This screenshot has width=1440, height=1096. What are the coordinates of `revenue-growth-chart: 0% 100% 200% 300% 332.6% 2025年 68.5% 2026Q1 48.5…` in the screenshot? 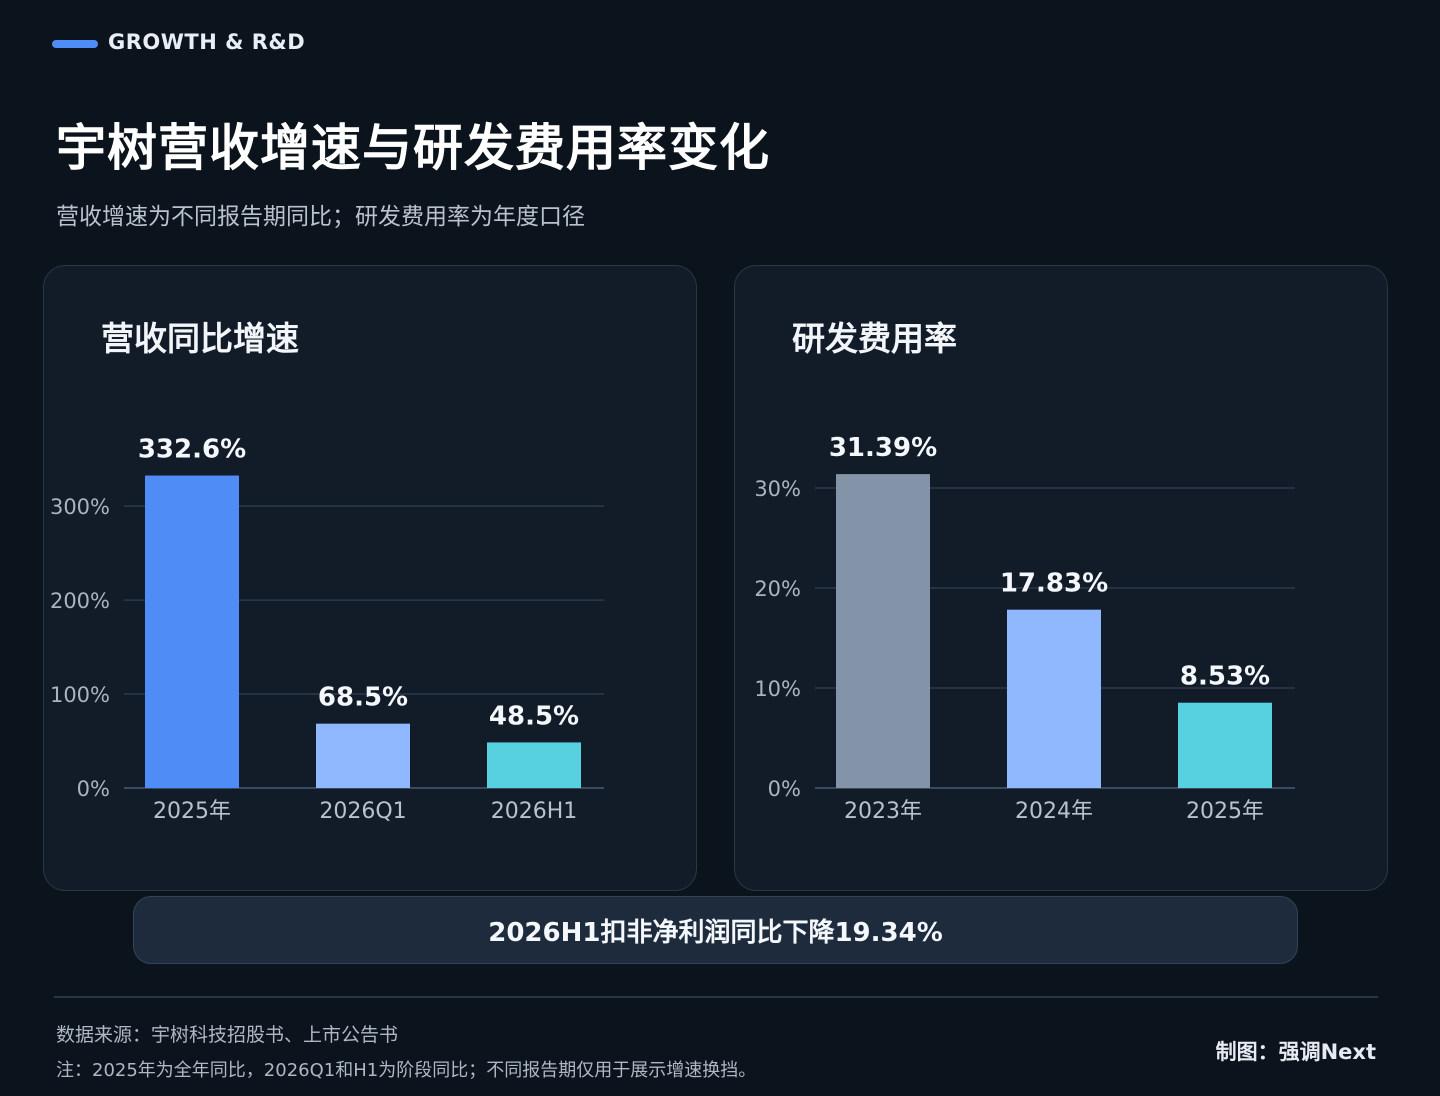 It's located at (327, 629).